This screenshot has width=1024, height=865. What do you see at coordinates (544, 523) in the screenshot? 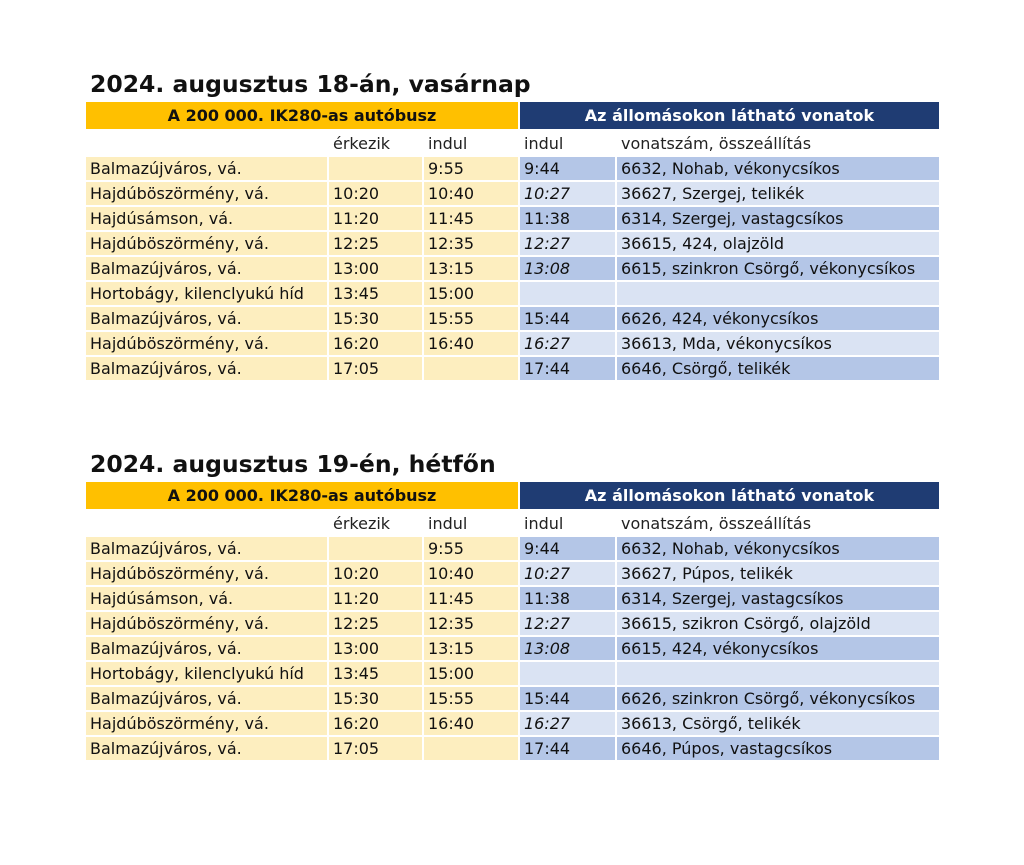
I see `train-depart-column-label: indul` at bounding box center [544, 523].